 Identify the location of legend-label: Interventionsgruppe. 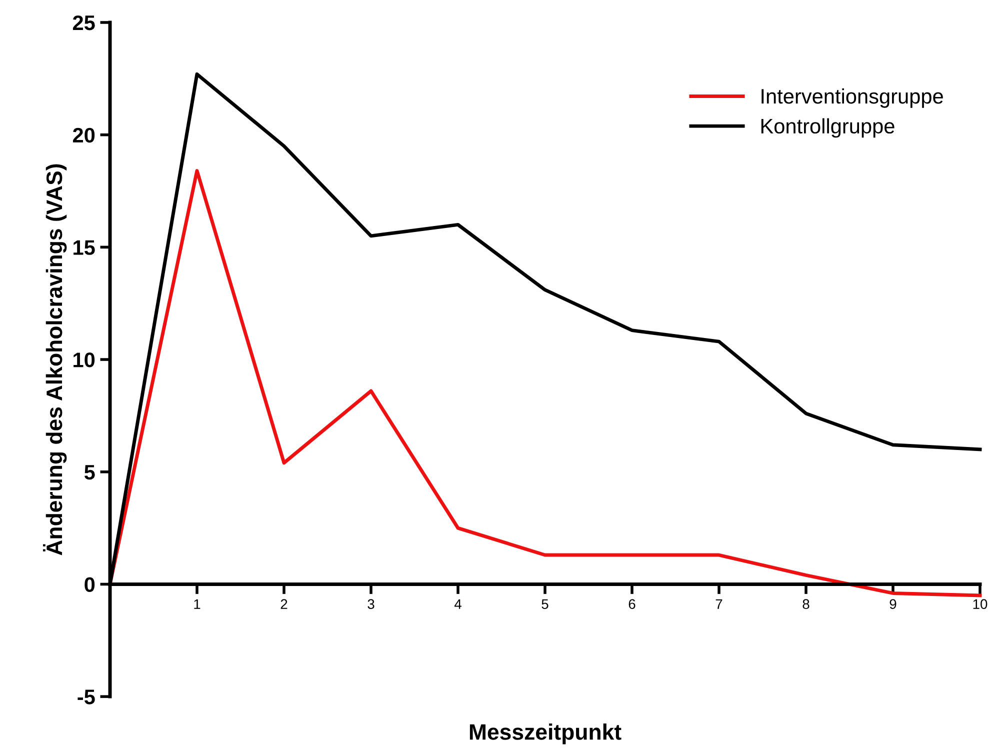
(852, 98).